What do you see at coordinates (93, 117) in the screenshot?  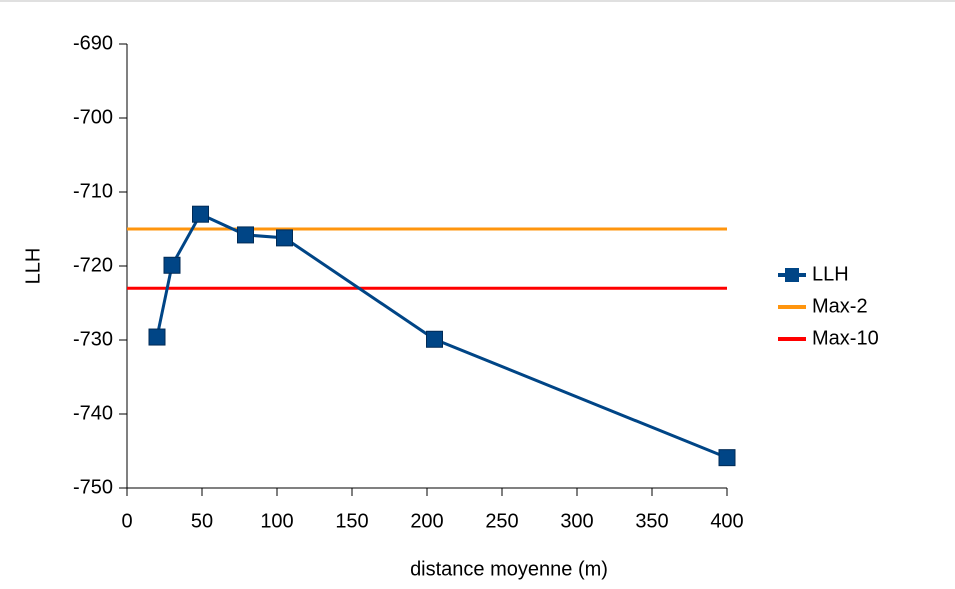 I see `y-tick-label: -700` at bounding box center [93, 117].